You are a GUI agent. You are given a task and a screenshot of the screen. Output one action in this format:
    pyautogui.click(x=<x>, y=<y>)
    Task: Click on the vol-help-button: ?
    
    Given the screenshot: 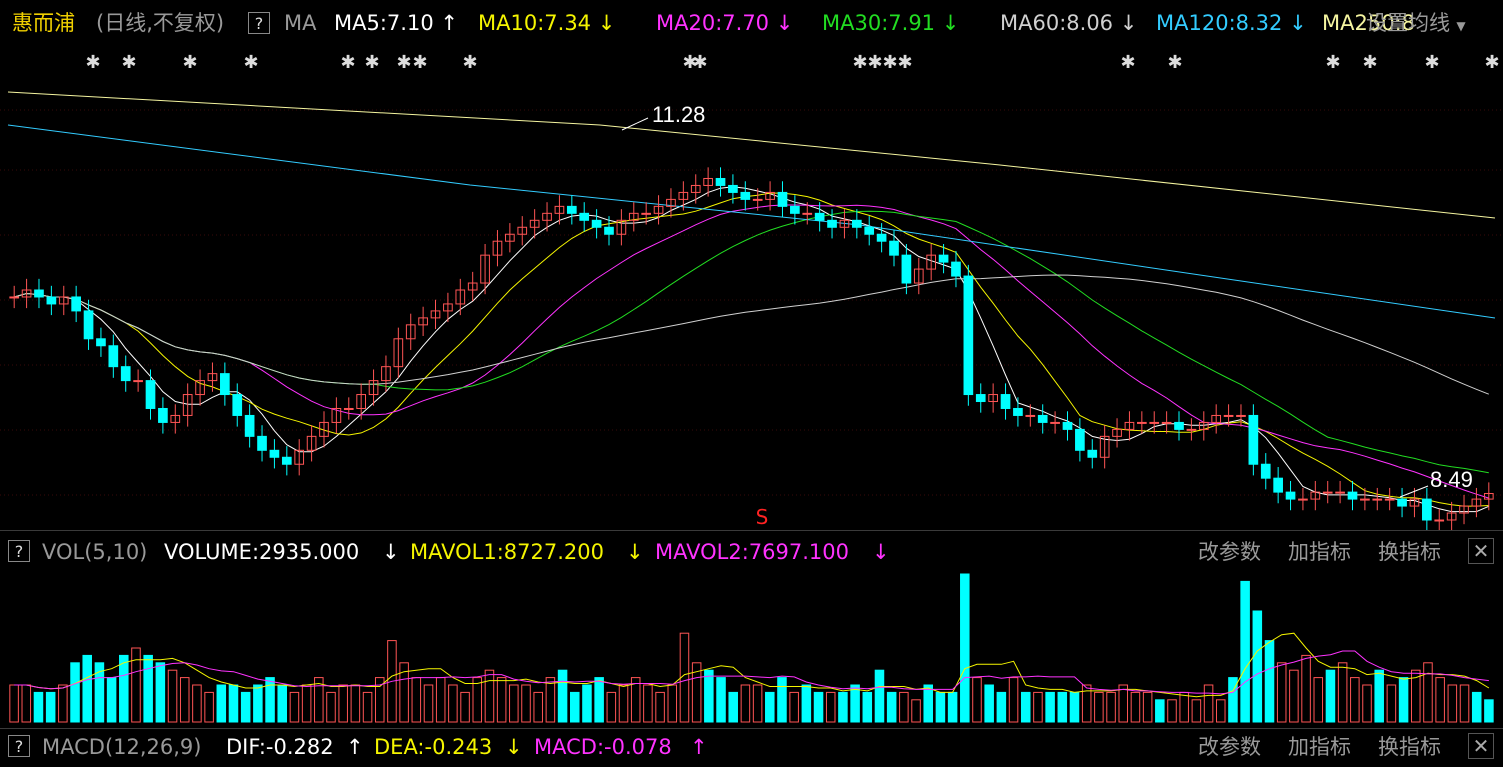 What is the action you would take?
    pyautogui.click(x=19, y=551)
    